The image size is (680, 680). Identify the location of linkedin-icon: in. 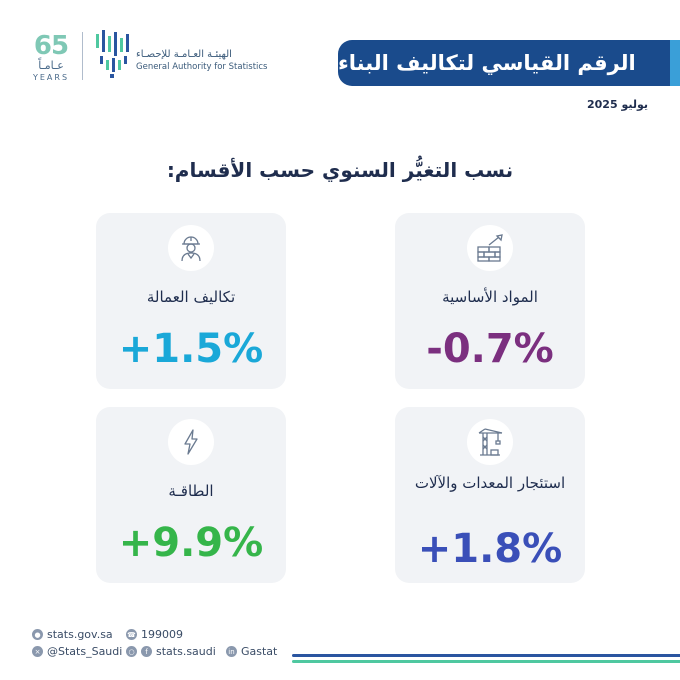
(231, 651).